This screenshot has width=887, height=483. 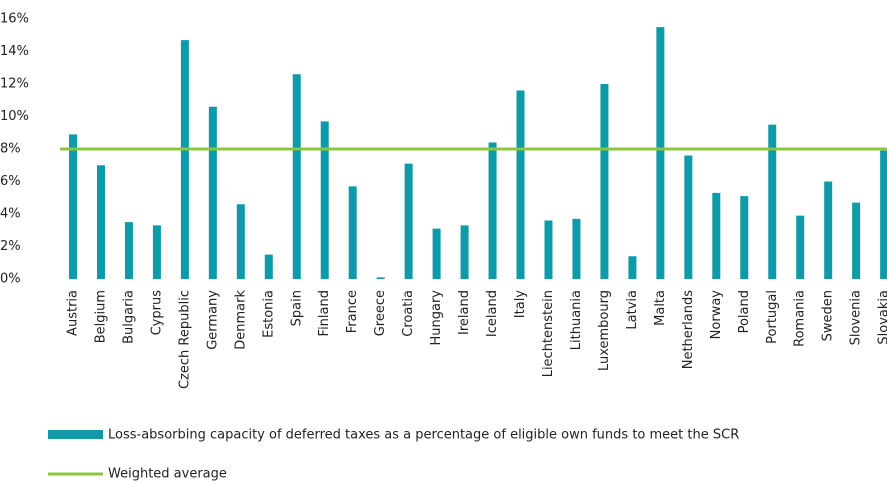 What do you see at coordinates (772, 317) in the screenshot?
I see `x-tick-label: Portugal` at bounding box center [772, 317].